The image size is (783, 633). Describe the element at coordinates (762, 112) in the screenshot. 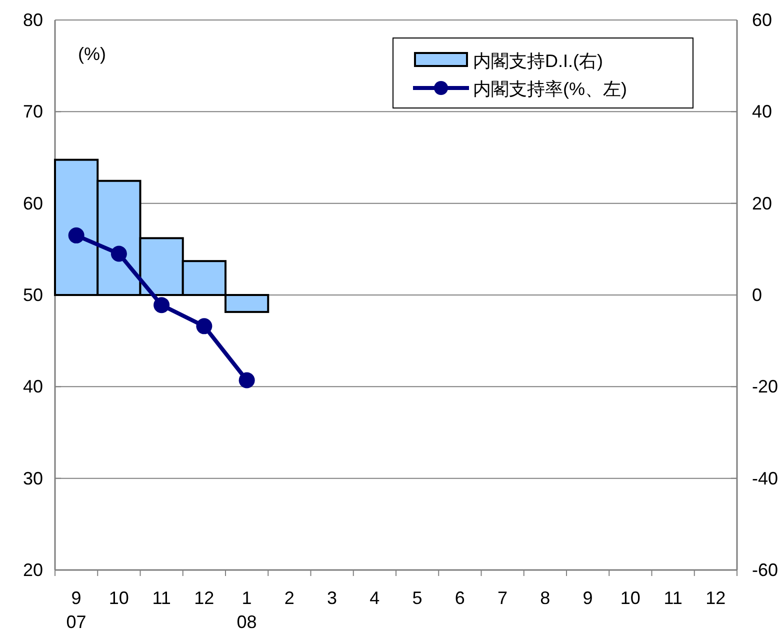

I see `y2-tick-label: 40` at that location.